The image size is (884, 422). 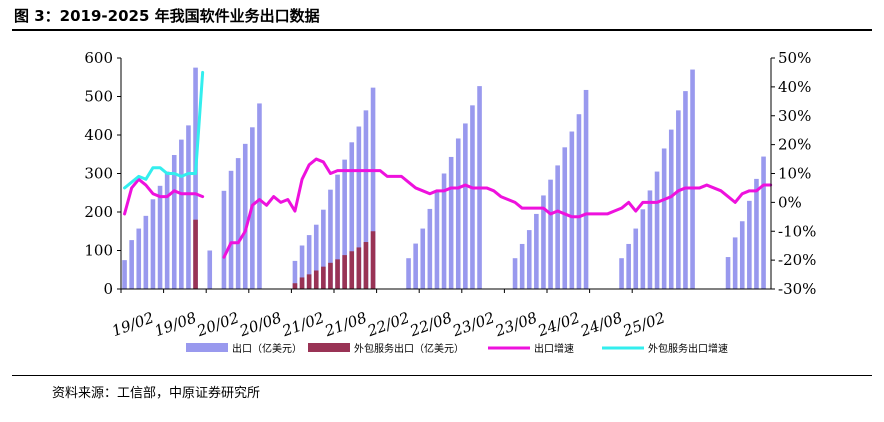 I want to click on export-growth-line, so click(x=164, y=196).